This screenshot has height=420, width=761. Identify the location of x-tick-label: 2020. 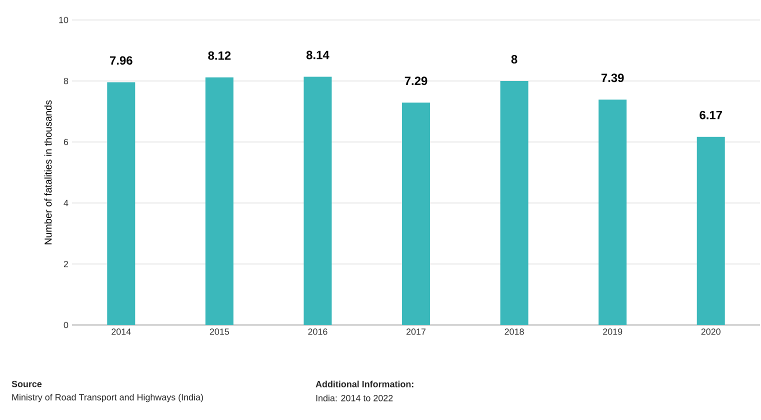
(710, 331).